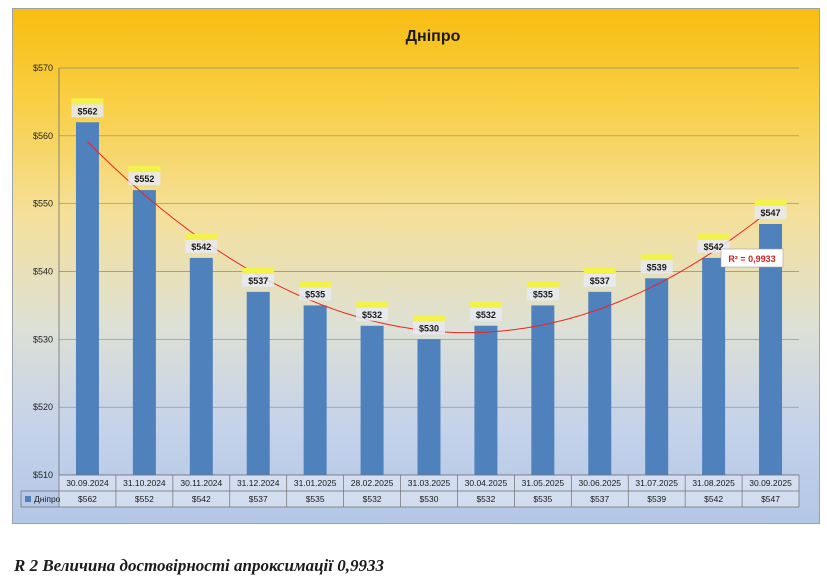 The width and height of the screenshot is (827, 581). Describe the element at coordinates (43, 339) in the screenshot. I see `y-tick-label: $530` at that location.